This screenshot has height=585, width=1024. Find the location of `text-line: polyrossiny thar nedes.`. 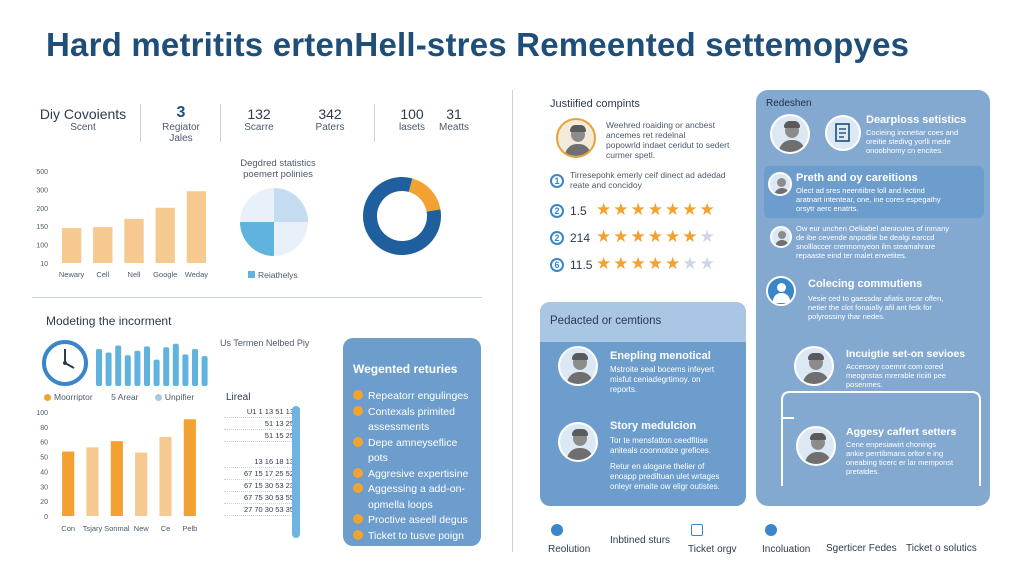

text-line: polyrossiny thar nedes. is located at coordinates (847, 316).